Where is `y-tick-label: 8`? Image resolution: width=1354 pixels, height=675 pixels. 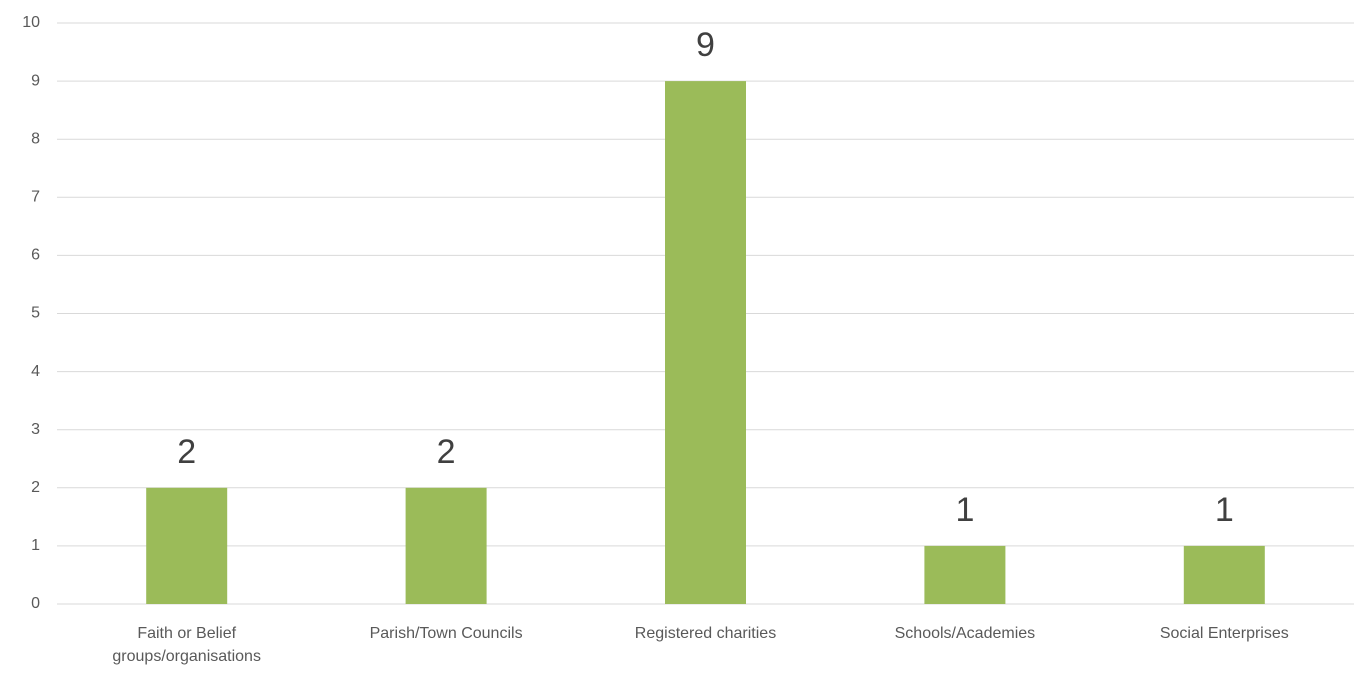 y-tick-label: 8 is located at coordinates (35, 138).